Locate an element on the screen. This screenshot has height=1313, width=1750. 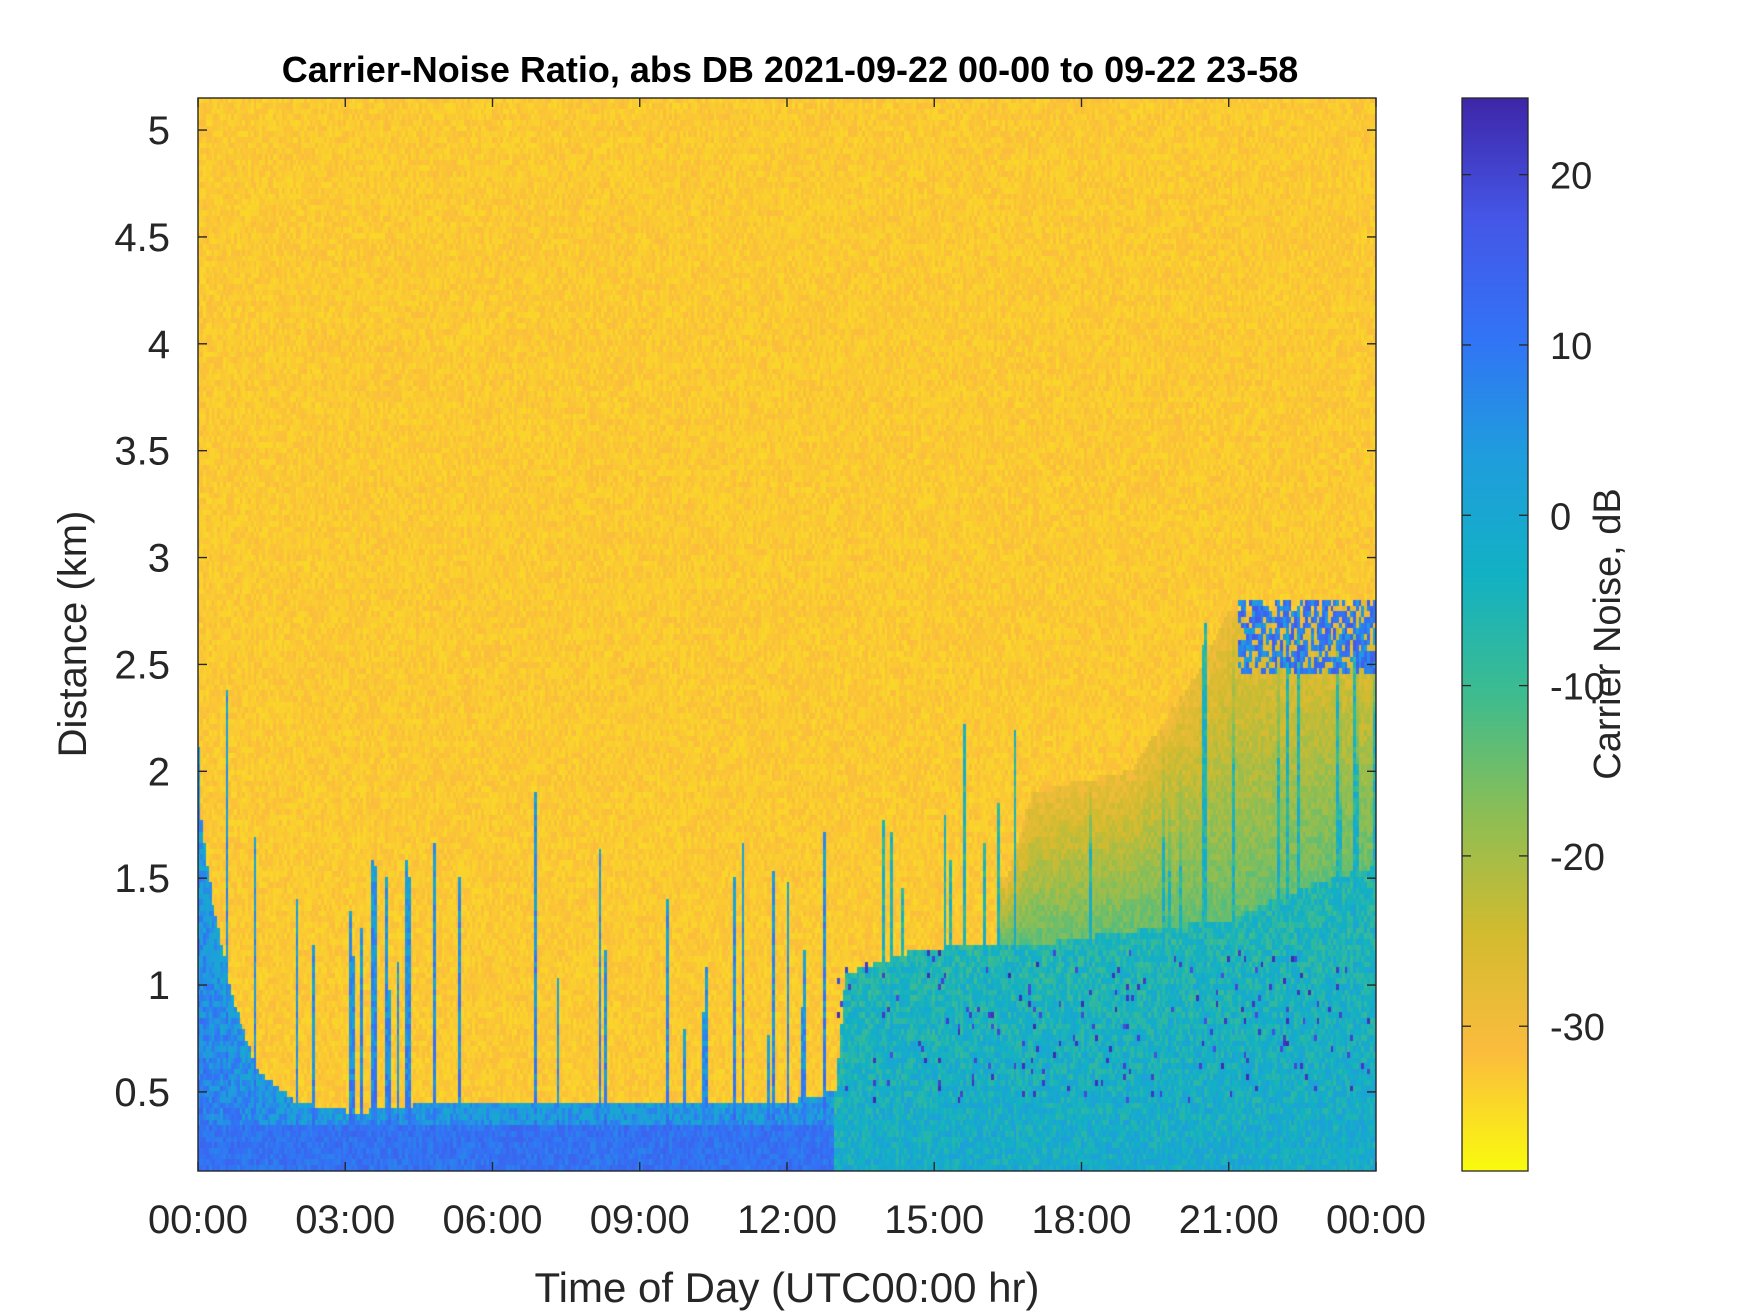
y-axis-tick-label: 0.5 is located at coordinates (142, 1093).